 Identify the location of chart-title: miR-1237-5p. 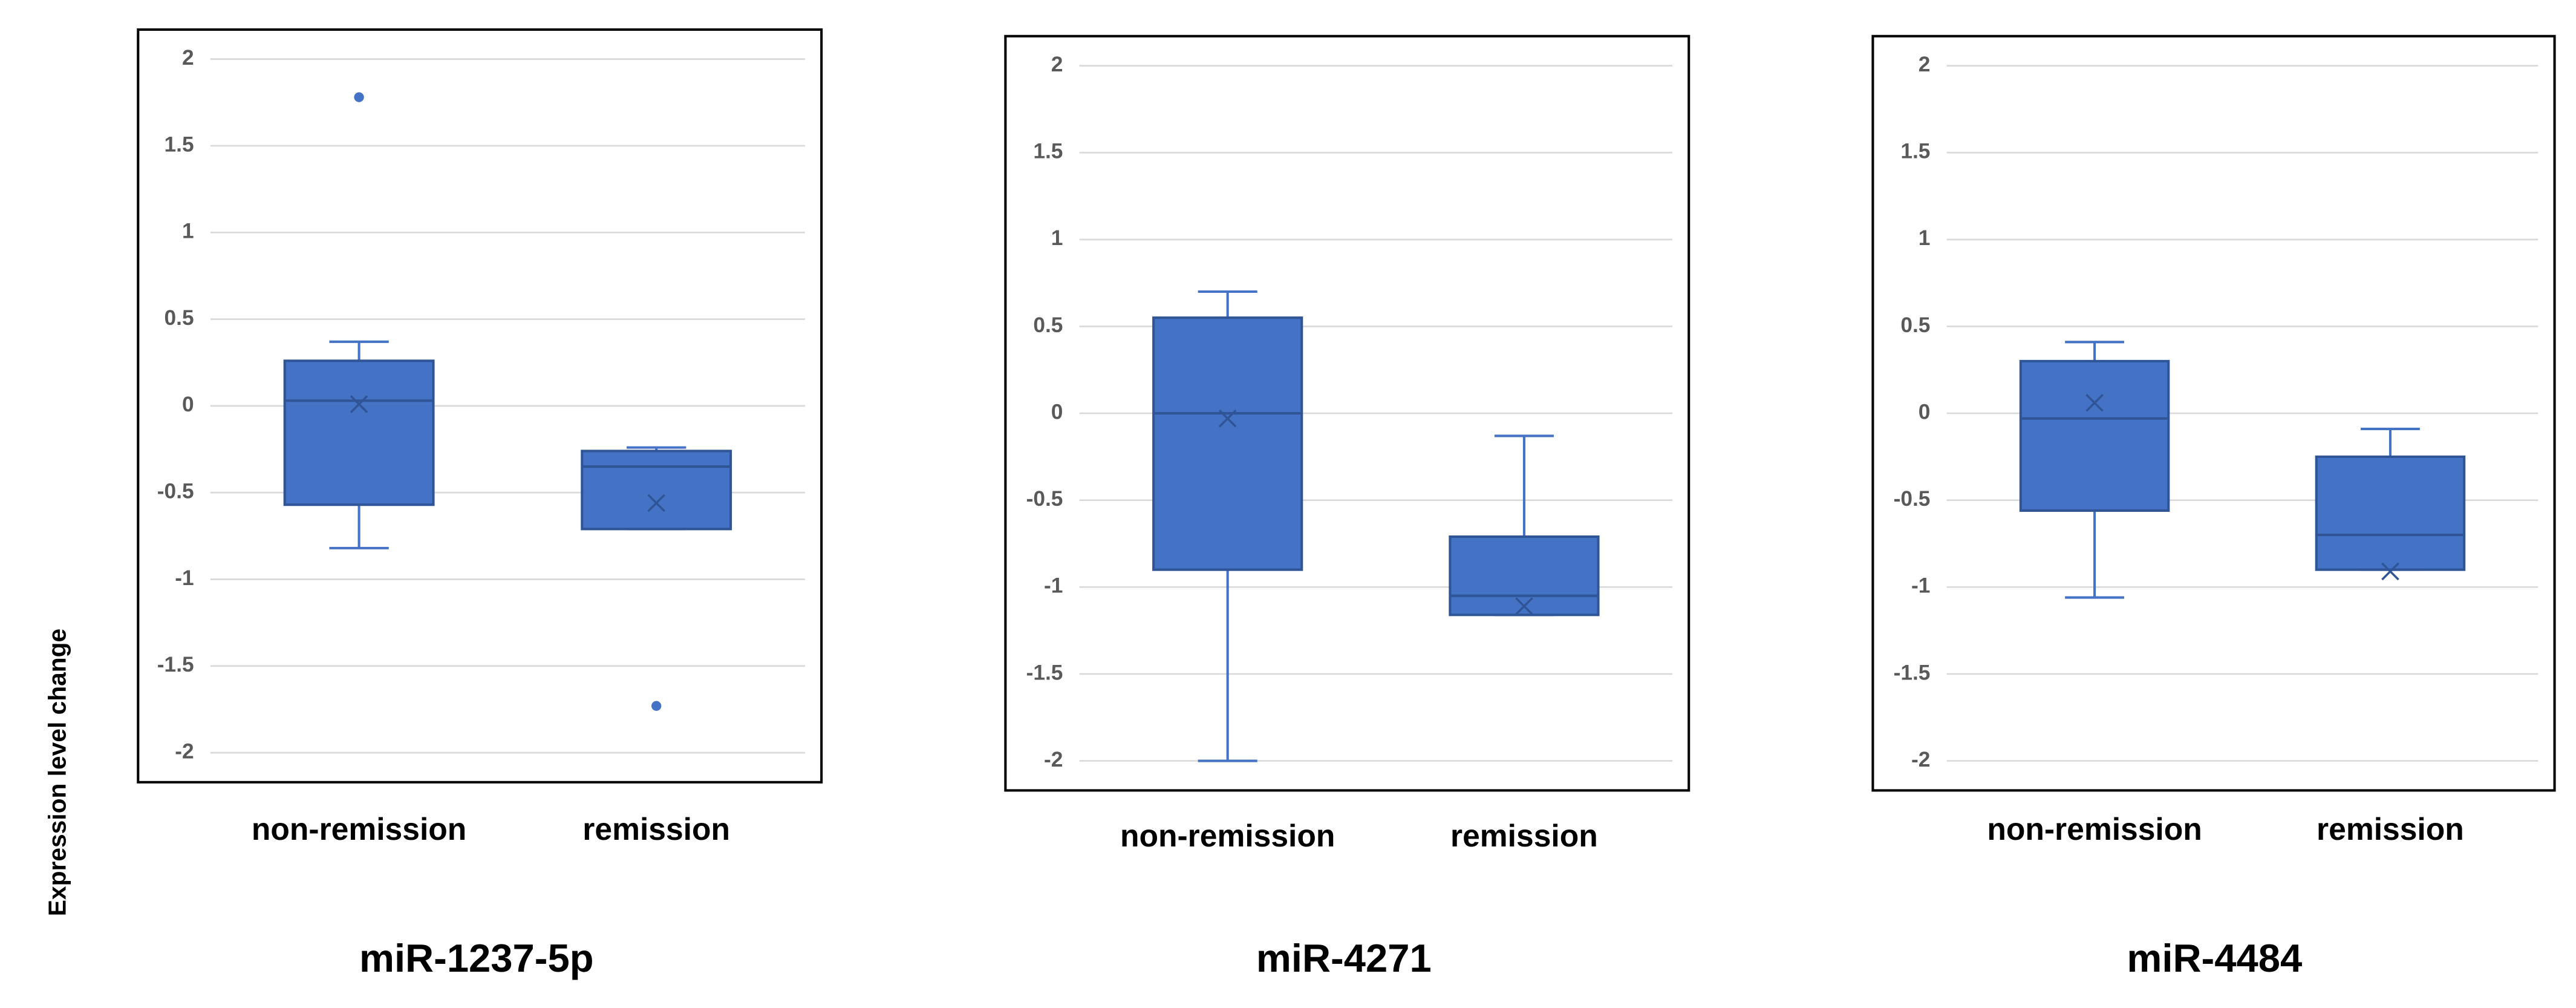
(476, 958).